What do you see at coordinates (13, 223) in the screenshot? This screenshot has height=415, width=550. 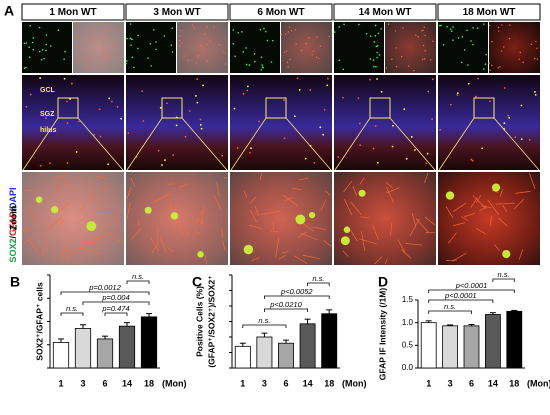 I see `label-gfap: GFAP` at bounding box center [13, 223].